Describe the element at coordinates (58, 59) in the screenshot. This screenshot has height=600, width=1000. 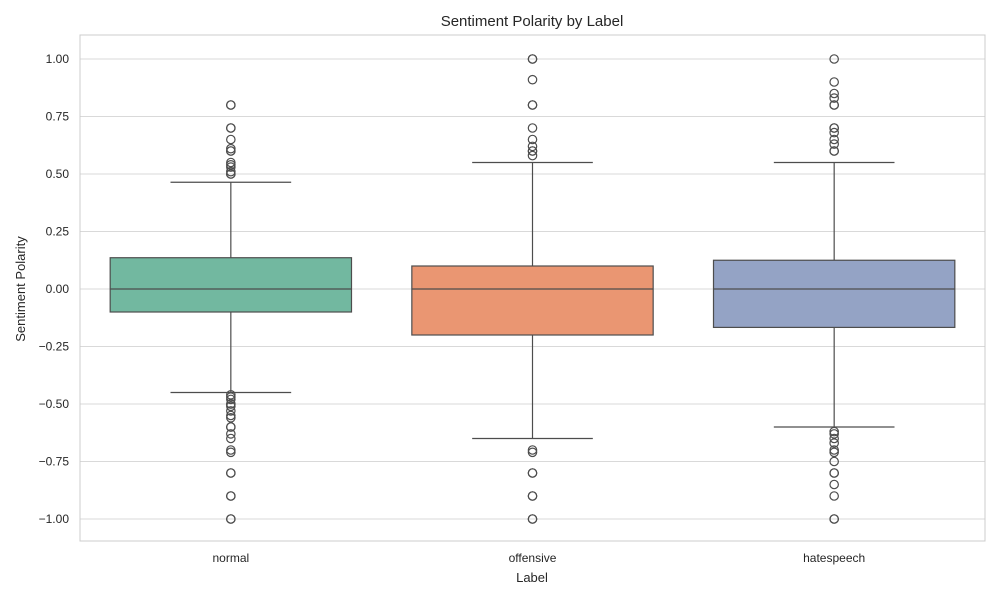
I see `y-tick-label: 1.00` at that location.